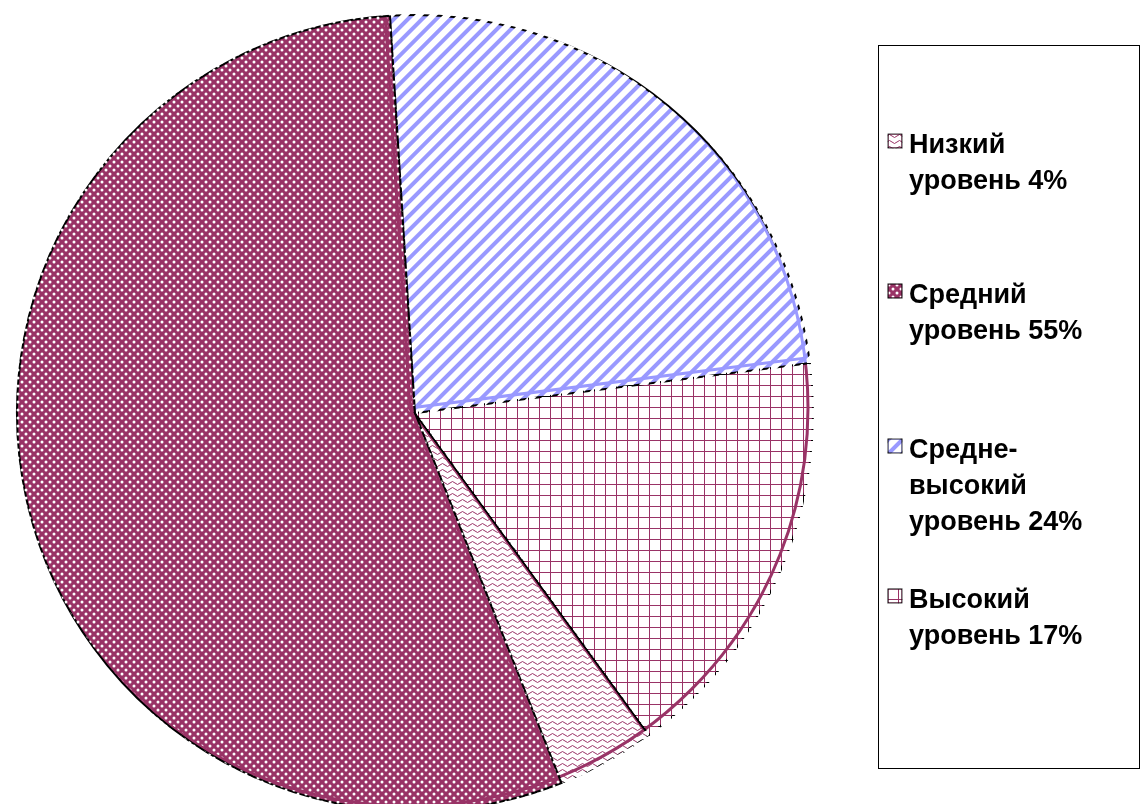 This screenshot has width=1145, height=804. Describe the element at coordinates (996, 617) in the screenshot. I see `legend-label: Высокий уровень 17%` at that location.